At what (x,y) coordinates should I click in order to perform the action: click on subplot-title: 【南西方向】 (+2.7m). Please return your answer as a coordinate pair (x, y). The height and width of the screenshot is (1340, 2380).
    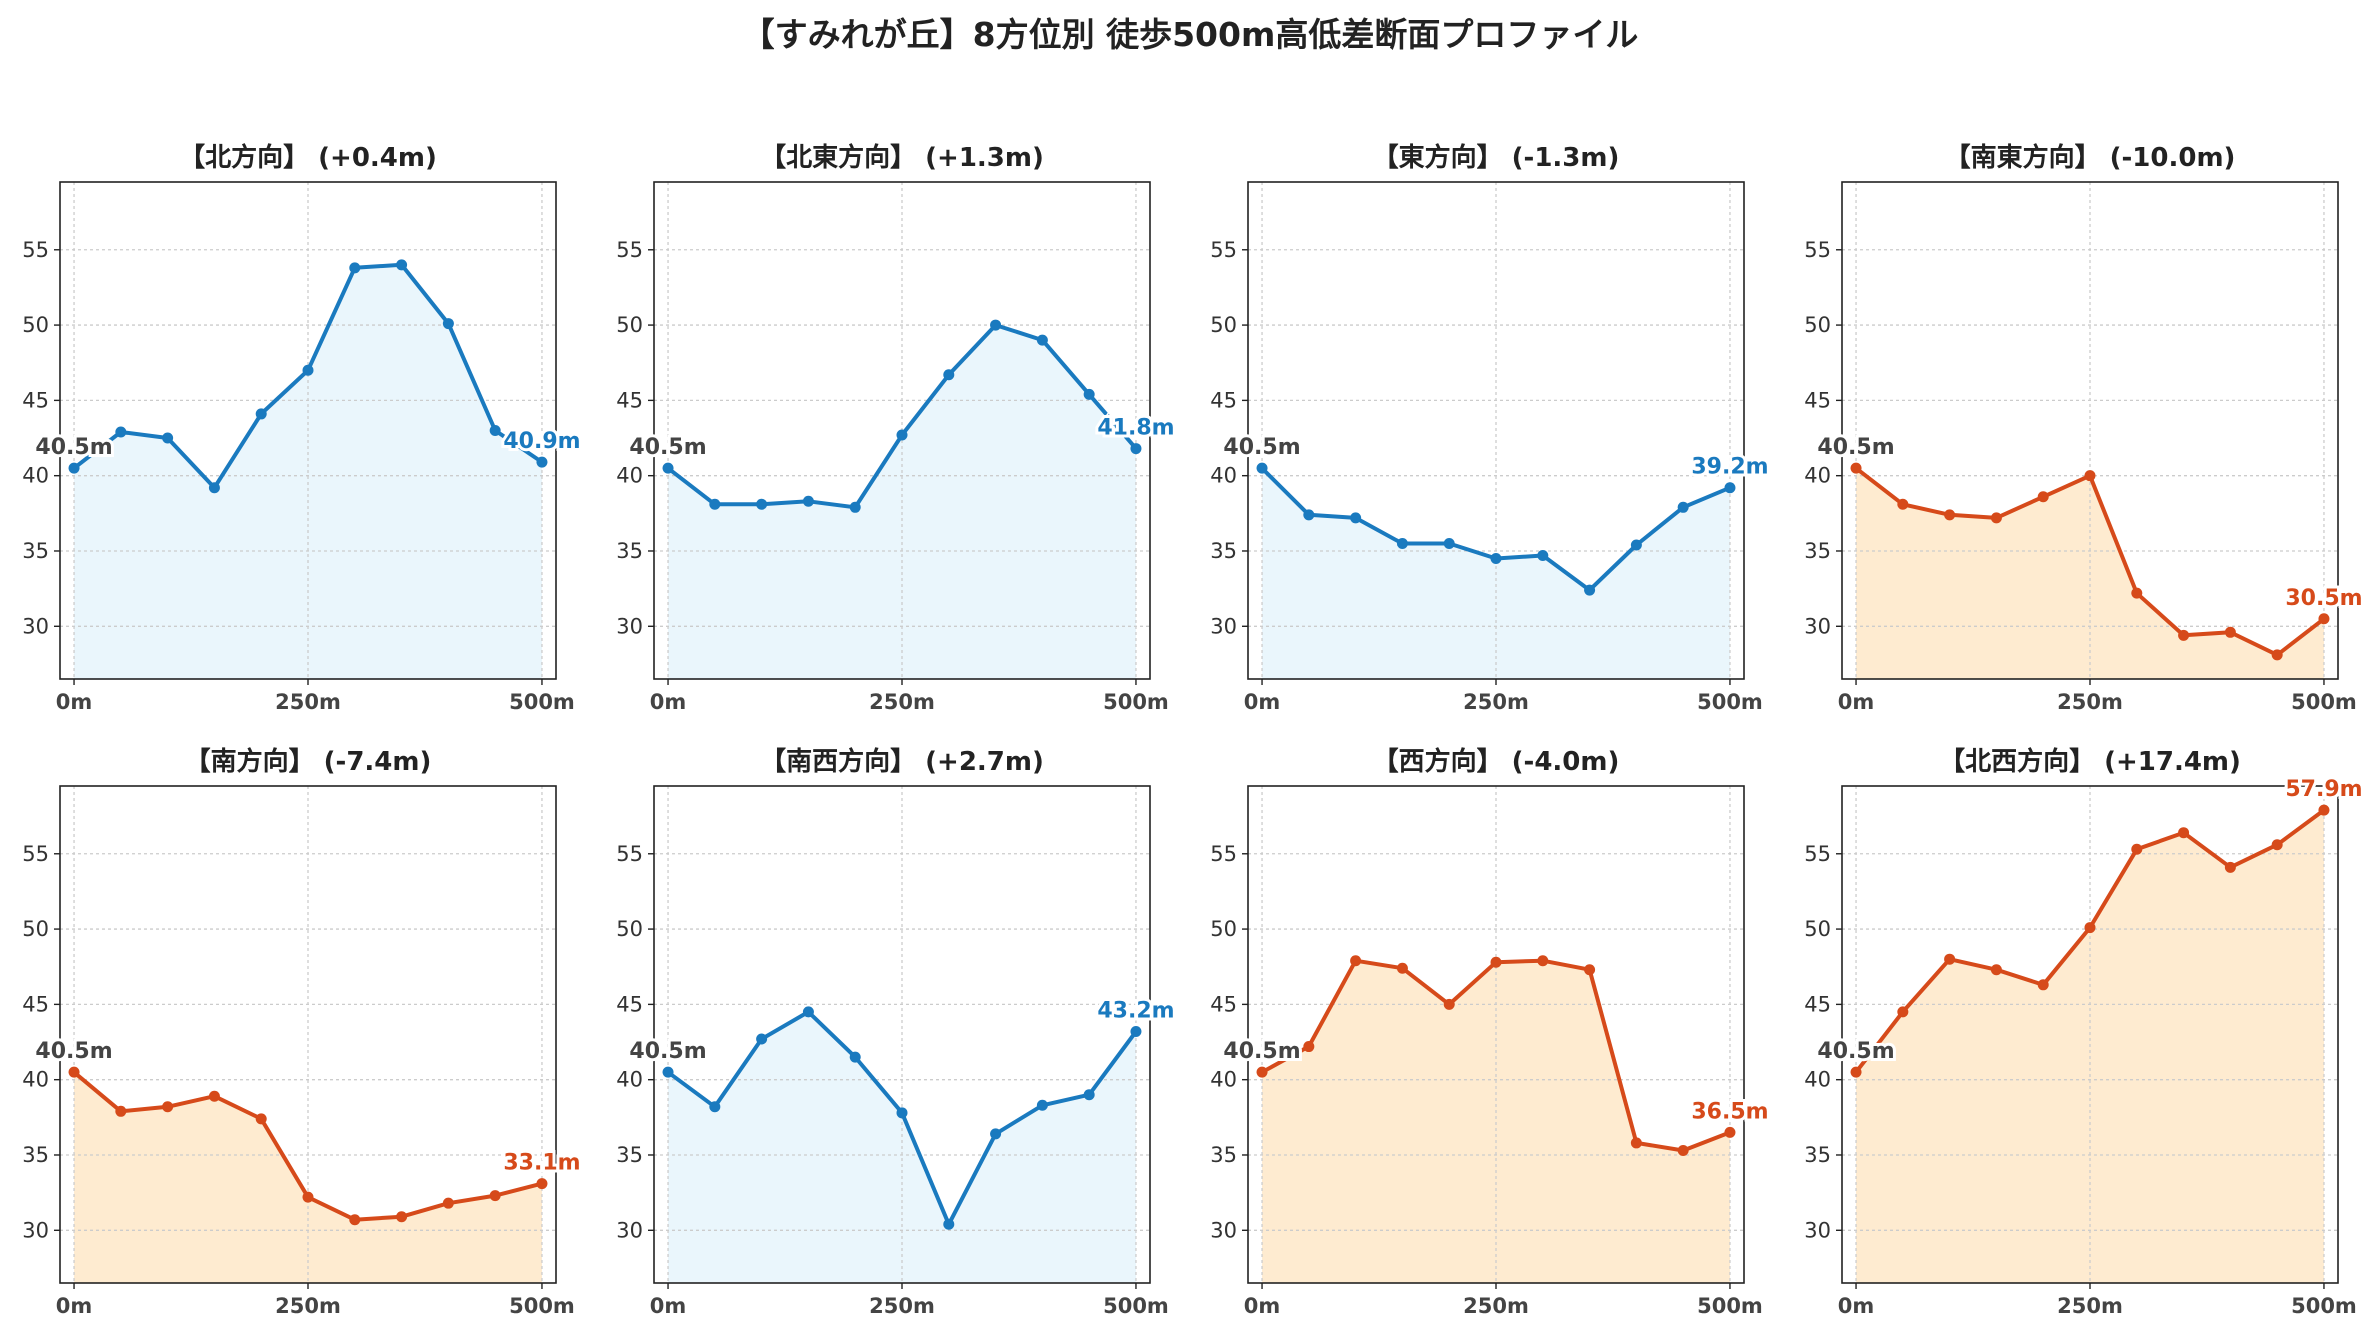
    Looking at the image, I should click on (902, 761).